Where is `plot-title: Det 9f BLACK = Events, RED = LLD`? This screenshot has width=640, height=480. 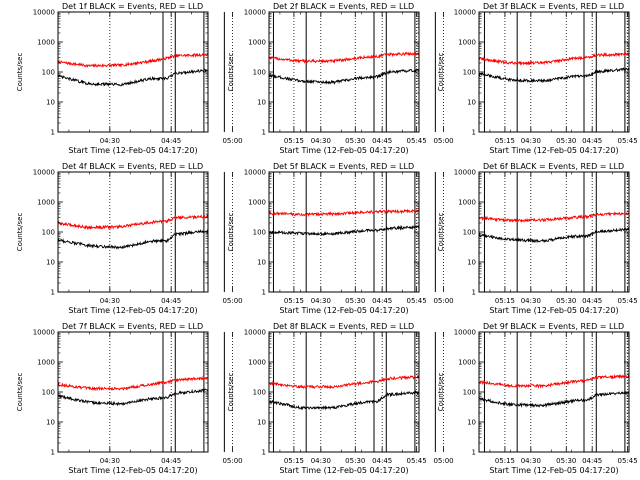
plot-title: Det 9f BLACK = Events, RED = LLD is located at coordinates (553, 326).